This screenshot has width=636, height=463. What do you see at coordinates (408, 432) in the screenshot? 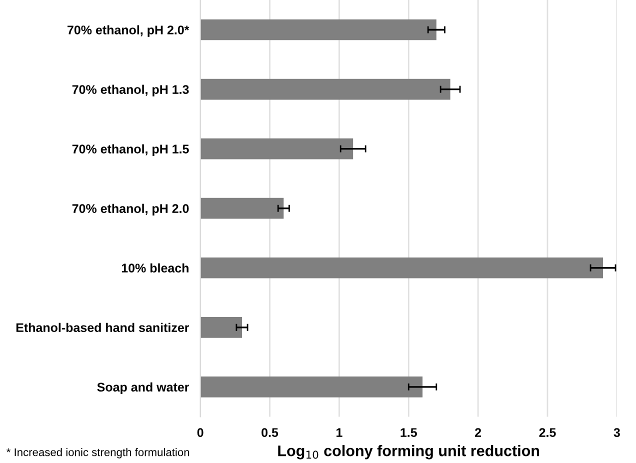
I see `x-tick-label: 1.5` at bounding box center [408, 432].